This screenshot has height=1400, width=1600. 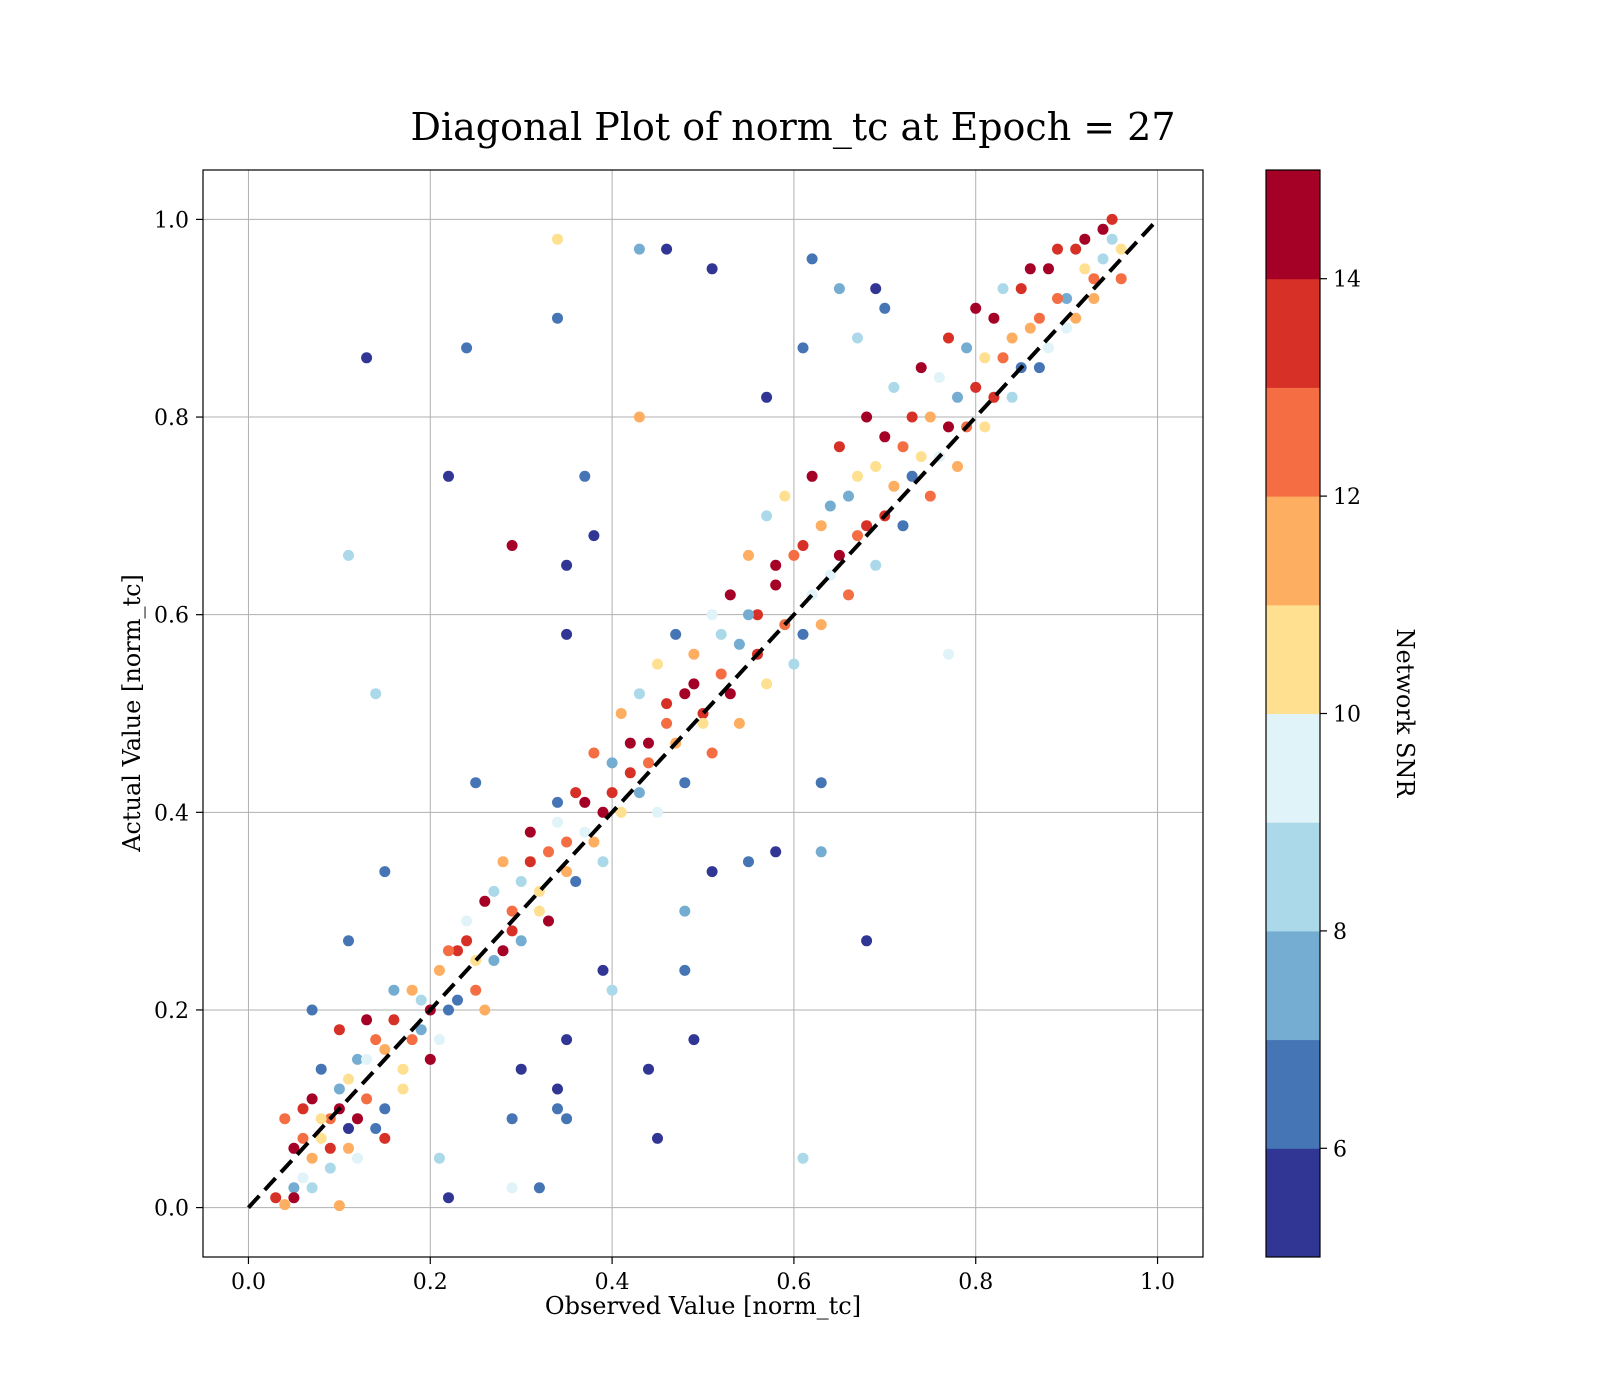 What do you see at coordinates (248, 1282) in the screenshot?
I see `x-tick-label: 0.0` at bounding box center [248, 1282].